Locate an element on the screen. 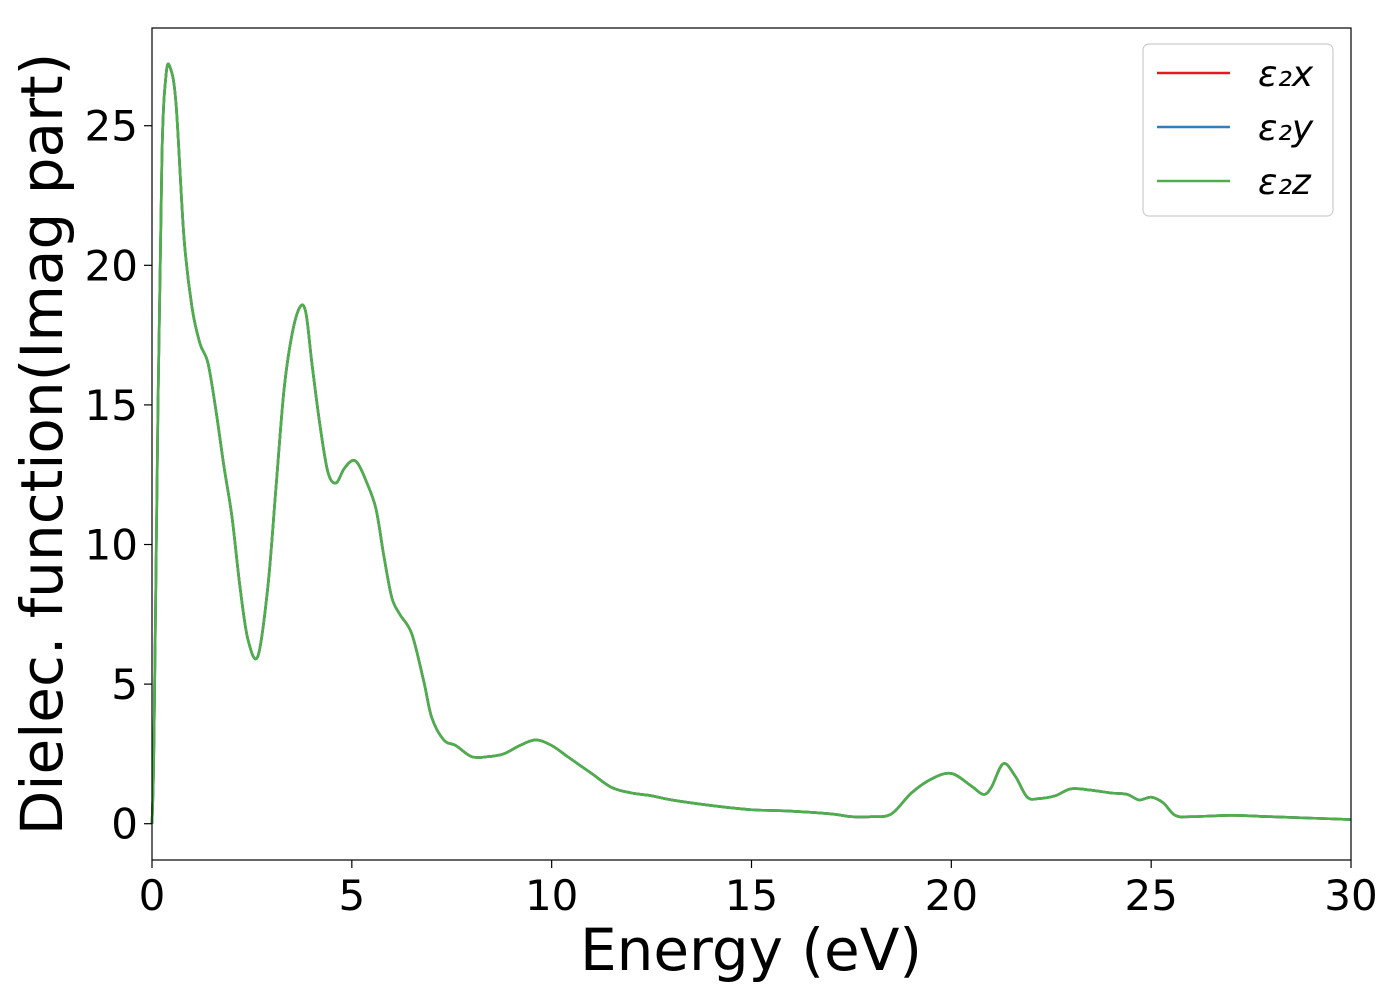  y-axis-ticks: 0 5 10 15 20 25 is located at coordinates (118, 475).